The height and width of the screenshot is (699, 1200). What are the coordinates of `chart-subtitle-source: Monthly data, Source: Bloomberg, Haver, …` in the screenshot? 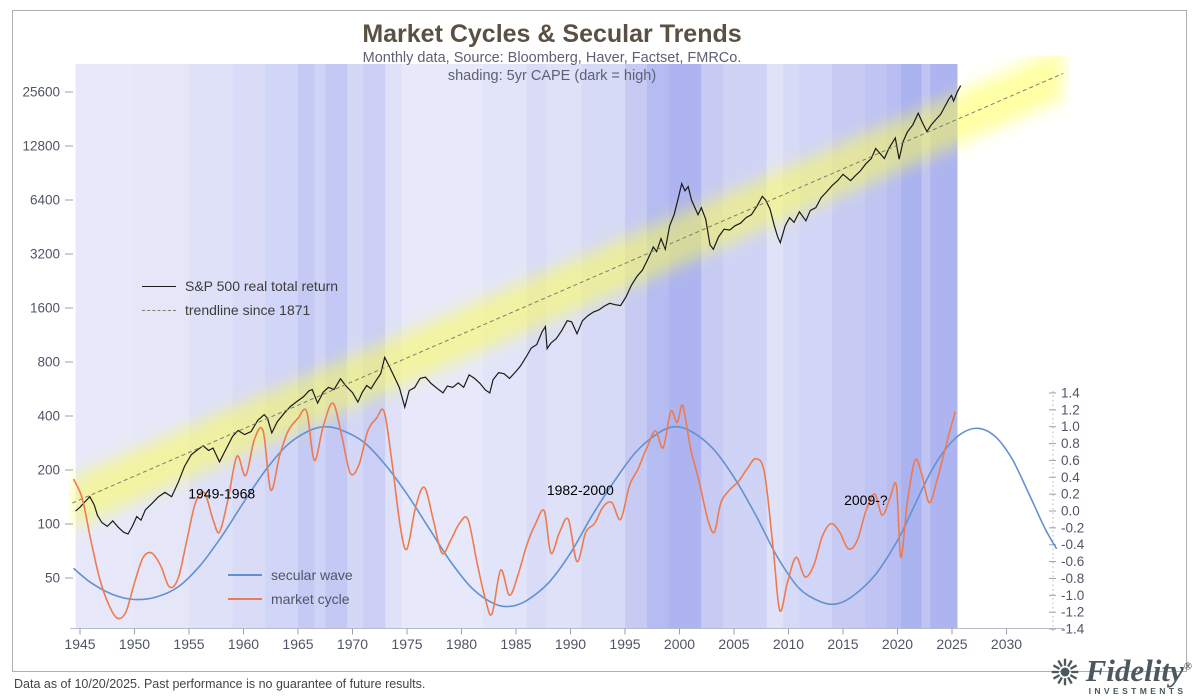 It's located at (552, 58).